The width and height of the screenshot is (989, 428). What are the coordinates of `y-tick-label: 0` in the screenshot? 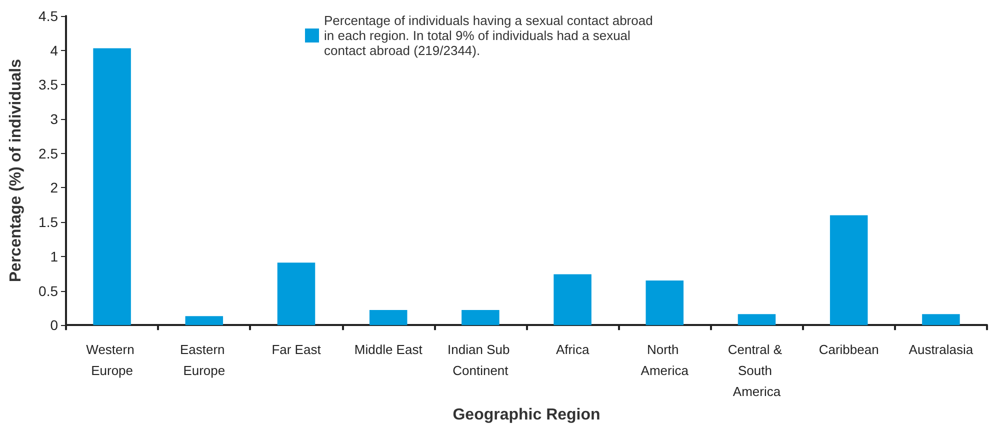 It's located at (54, 325).